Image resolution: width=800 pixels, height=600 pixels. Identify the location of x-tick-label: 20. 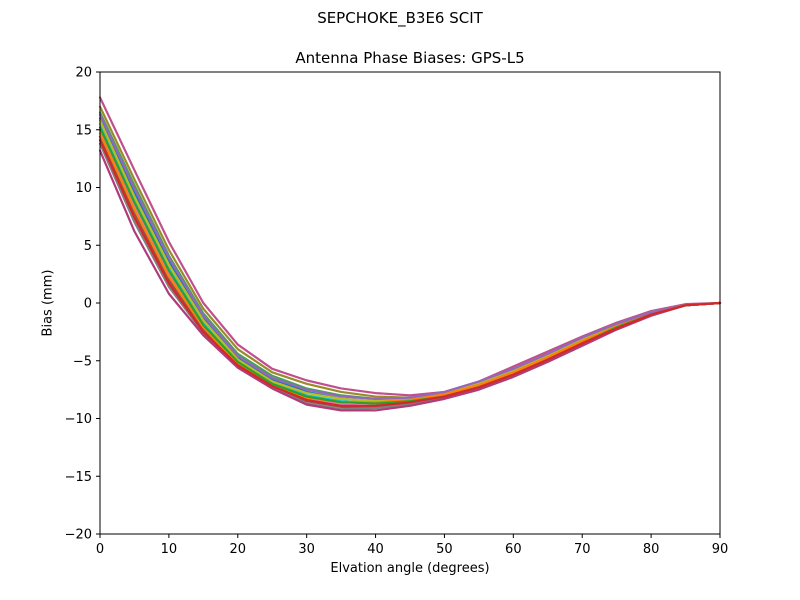
(238, 549).